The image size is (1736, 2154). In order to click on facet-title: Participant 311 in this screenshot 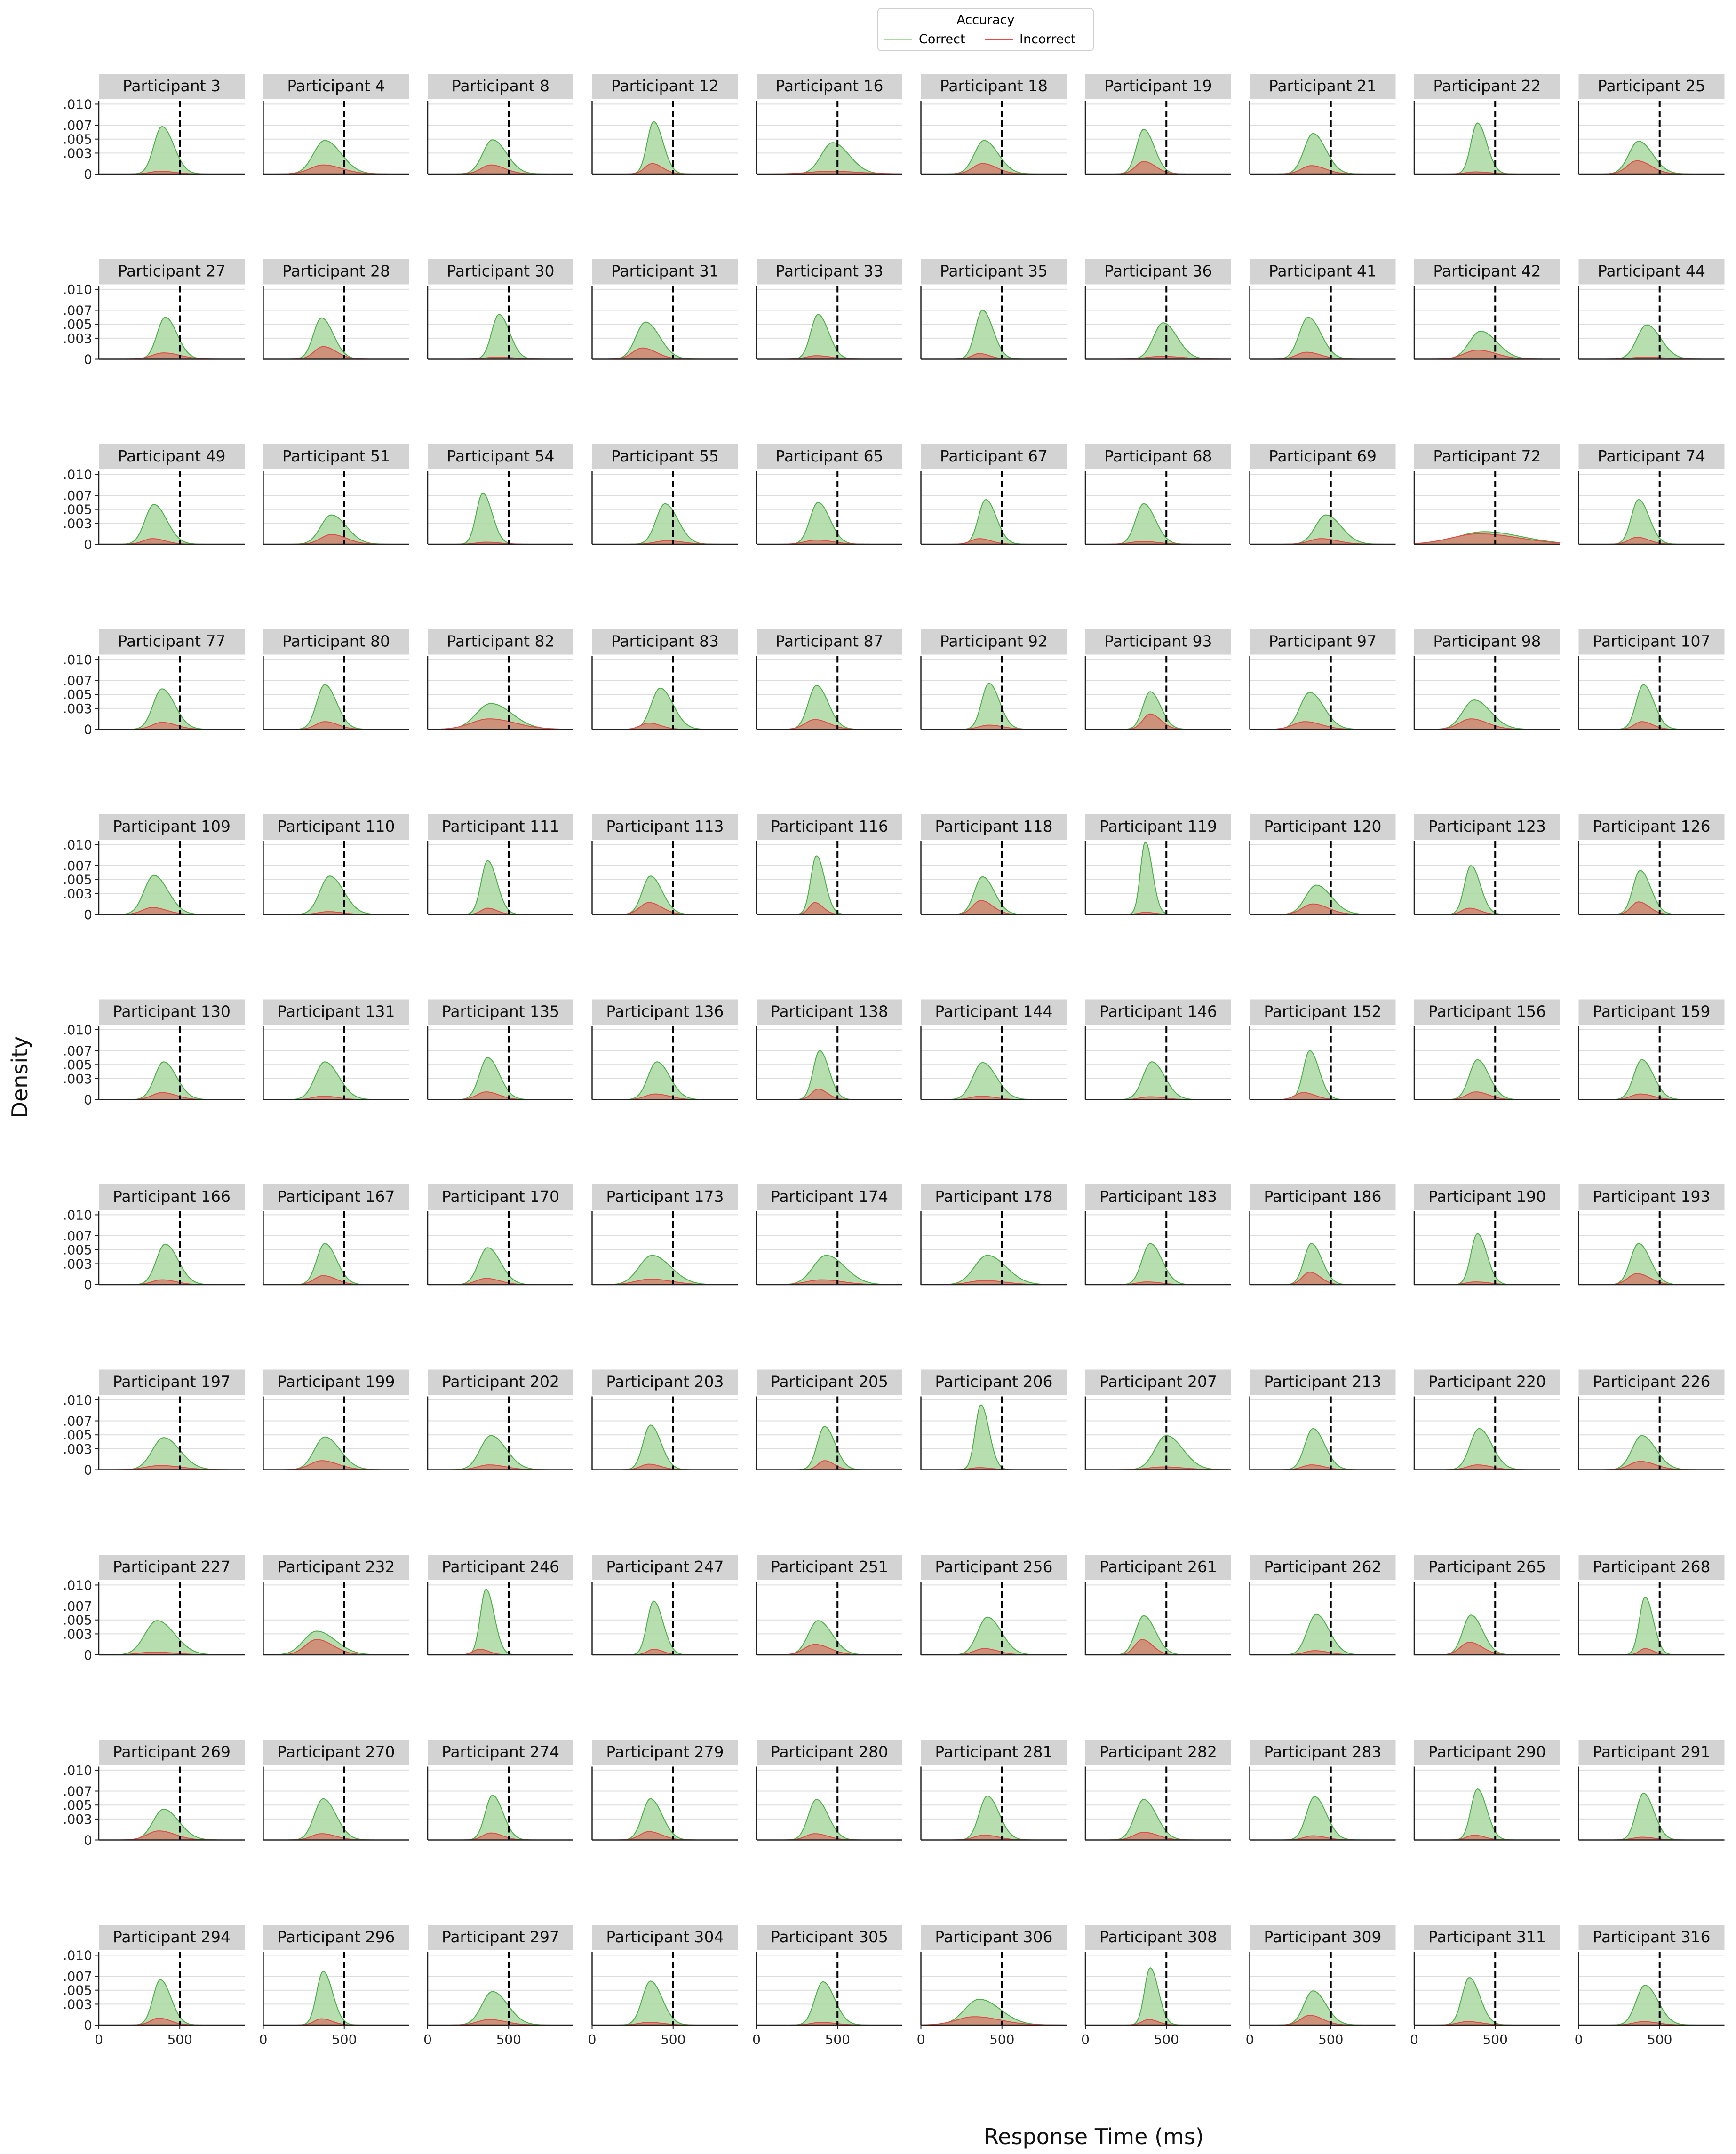, I will do `click(1487, 1937)`.